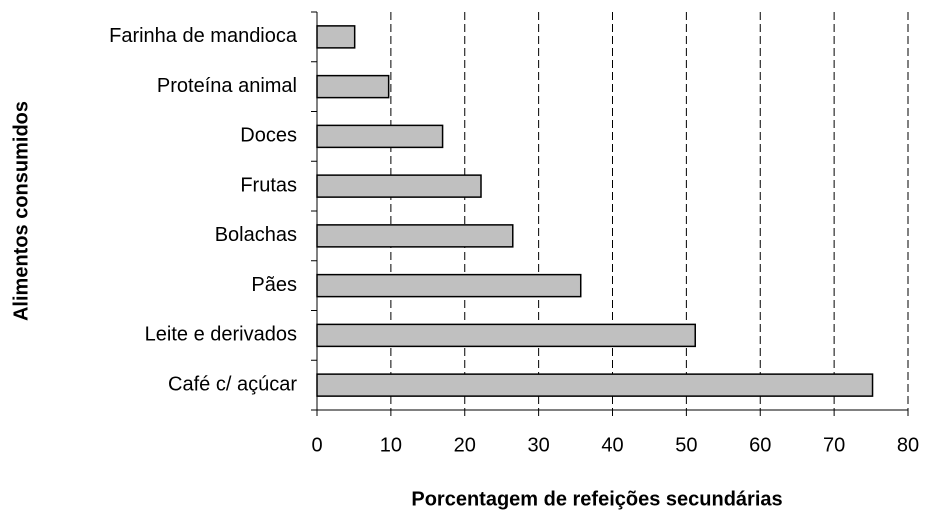  What do you see at coordinates (232, 384) in the screenshot?
I see `y-tick-label: Café c/ açúcar` at bounding box center [232, 384].